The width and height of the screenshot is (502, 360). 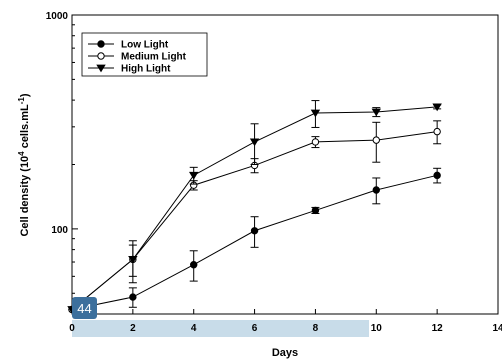 I want to click on x-tick-label: 12, so click(x=438, y=328).